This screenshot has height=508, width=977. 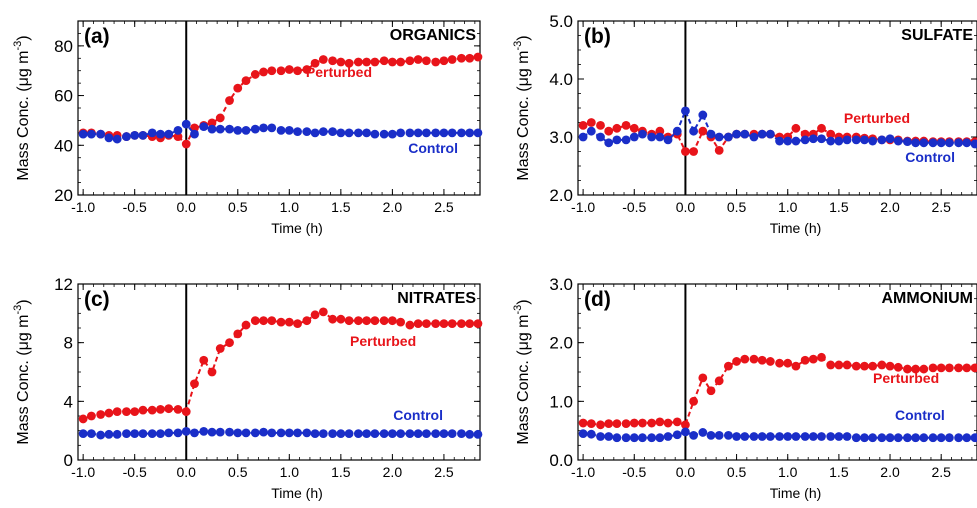 What do you see at coordinates (63, 96) in the screenshot?
I see `y-tick-label: 60` at bounding box center [63, 96].